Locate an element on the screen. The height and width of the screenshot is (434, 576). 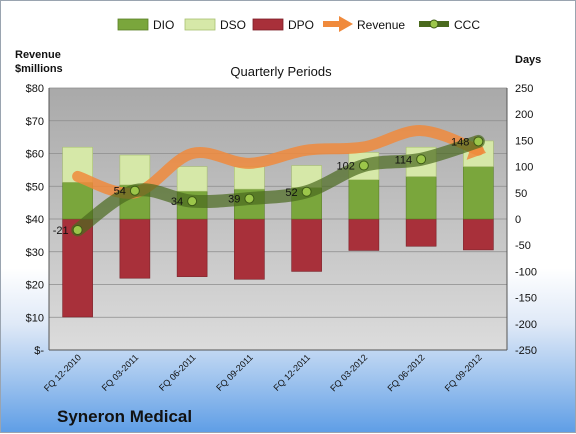
ccc-data-label: 148 is located at coordinates (460, 142).